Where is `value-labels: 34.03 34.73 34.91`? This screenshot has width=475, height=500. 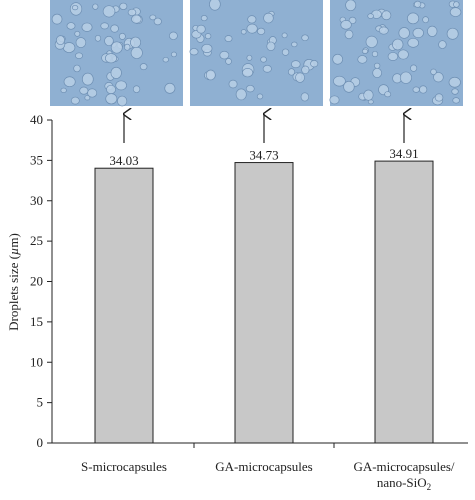 value-labels: 34.03 34.73 34.91 is located at coordinates (263, 157).